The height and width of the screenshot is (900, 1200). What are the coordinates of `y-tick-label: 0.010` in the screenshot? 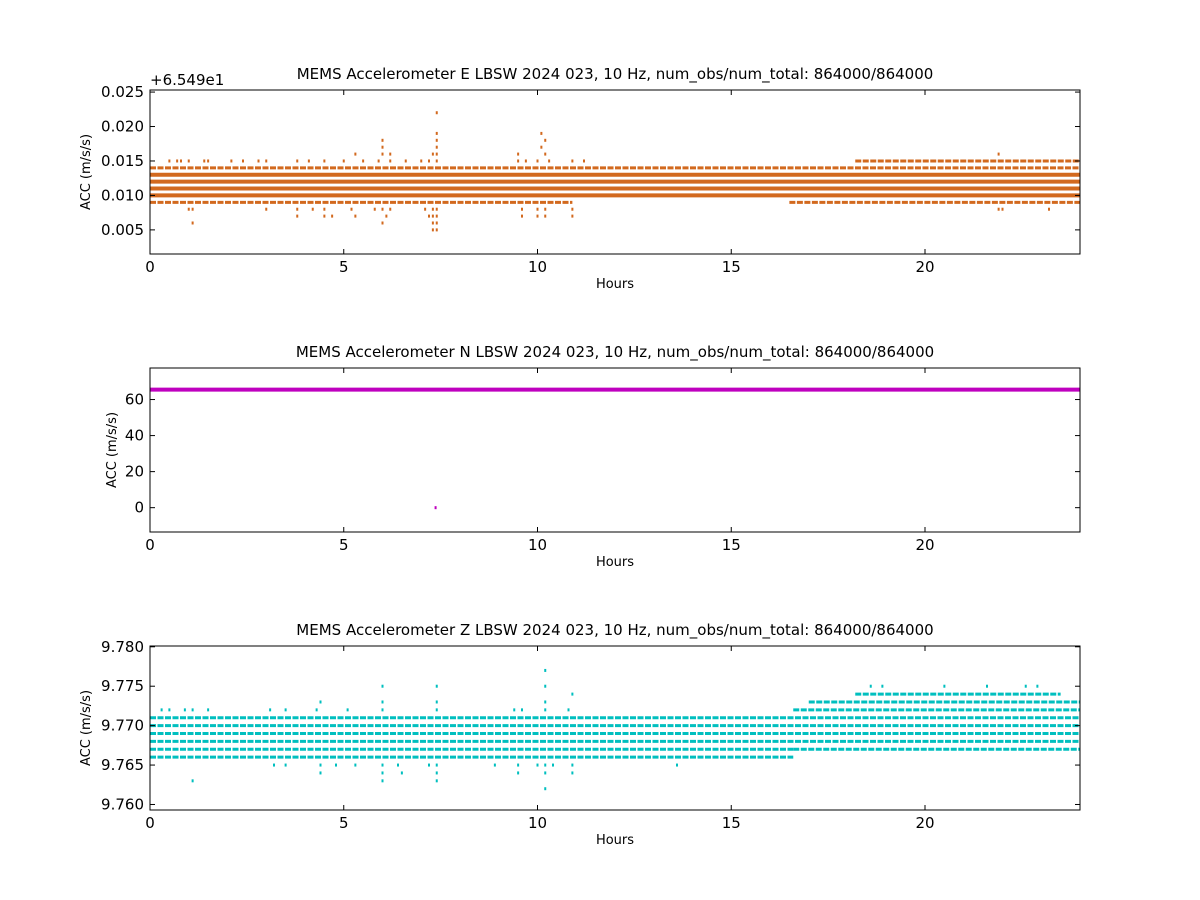 It's located at (122, 195).